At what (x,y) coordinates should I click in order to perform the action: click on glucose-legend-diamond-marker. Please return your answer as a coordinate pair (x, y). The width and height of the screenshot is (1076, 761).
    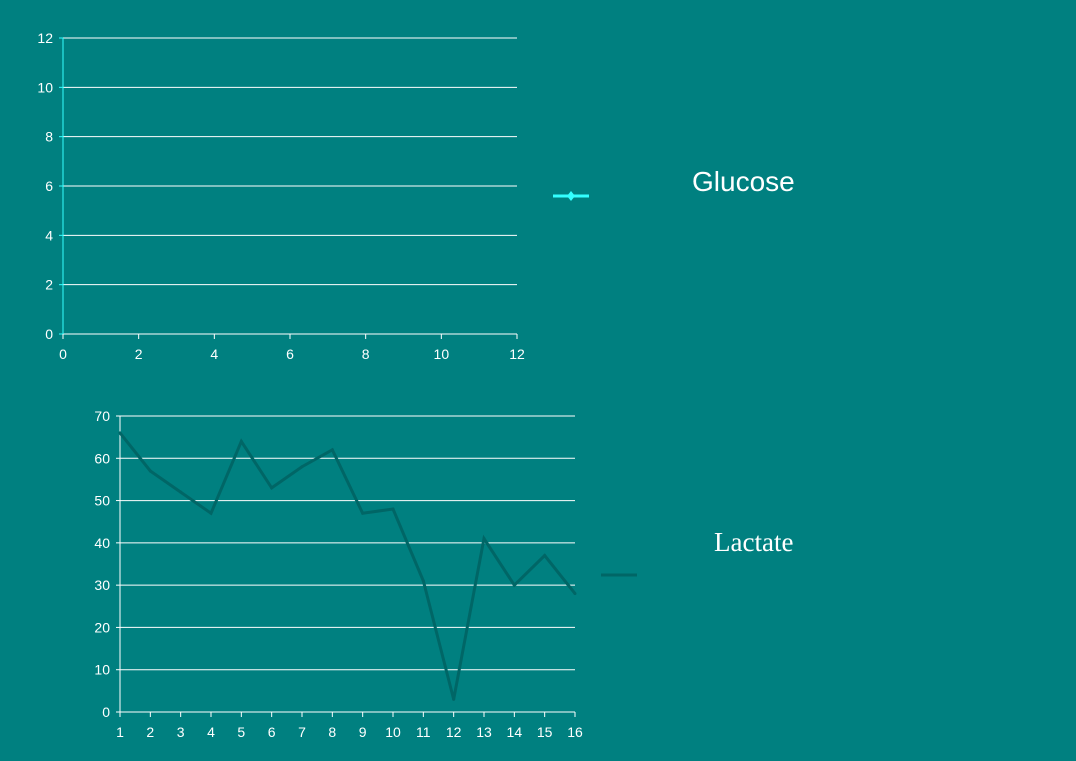
    Looking at the image, I should click on (571, 196).